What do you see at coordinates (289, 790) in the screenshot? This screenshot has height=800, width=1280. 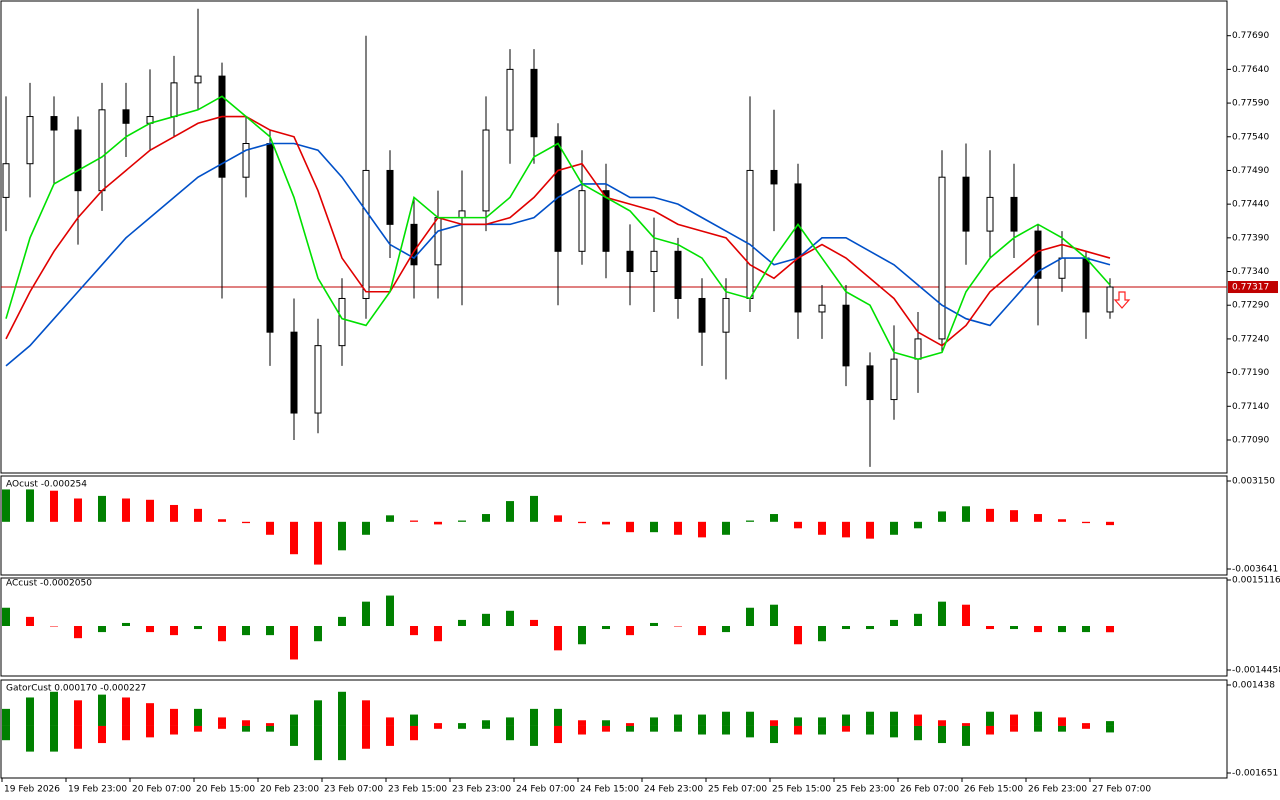 I see `x-tick-label: 20 Feb 23:00` at bounding box center [289, 790].